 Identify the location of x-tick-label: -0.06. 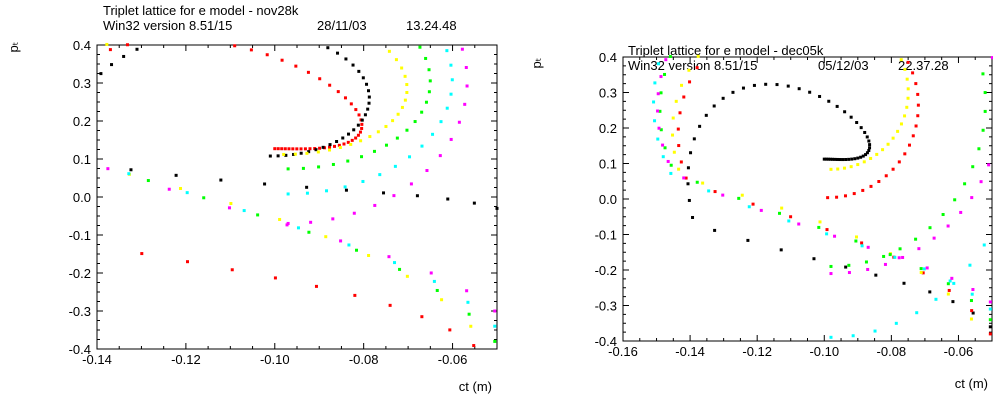
(453, 359).